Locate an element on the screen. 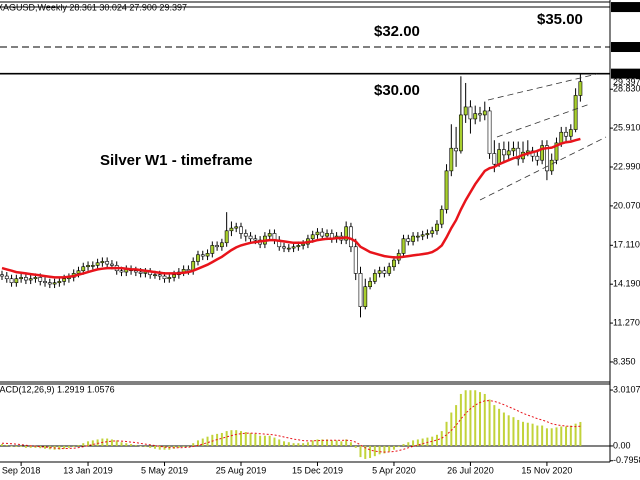  y-tick-label: 22.990 is located at coordinates (626, 166).